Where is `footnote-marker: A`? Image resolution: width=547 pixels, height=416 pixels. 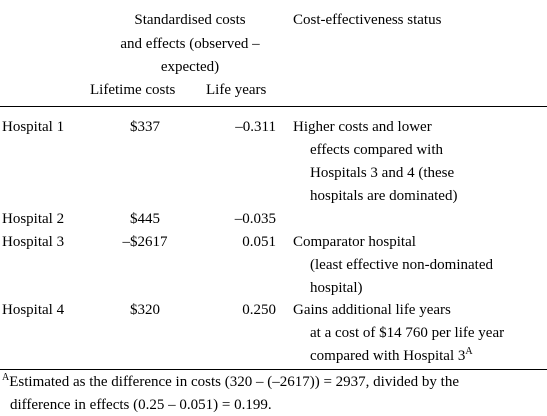 footnote-marker: A is located at coordinates (6, 377).